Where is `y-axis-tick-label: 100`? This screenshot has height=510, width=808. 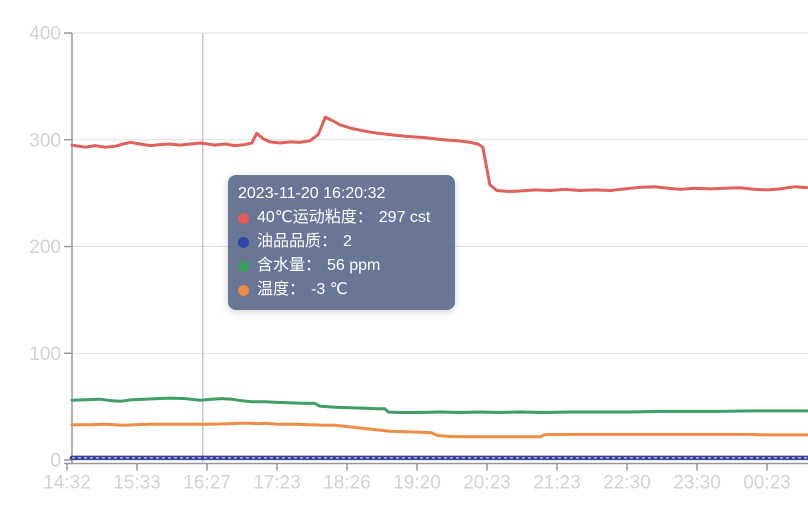
y-axis-tick-label: 100 is located at coordinates (45, 354).